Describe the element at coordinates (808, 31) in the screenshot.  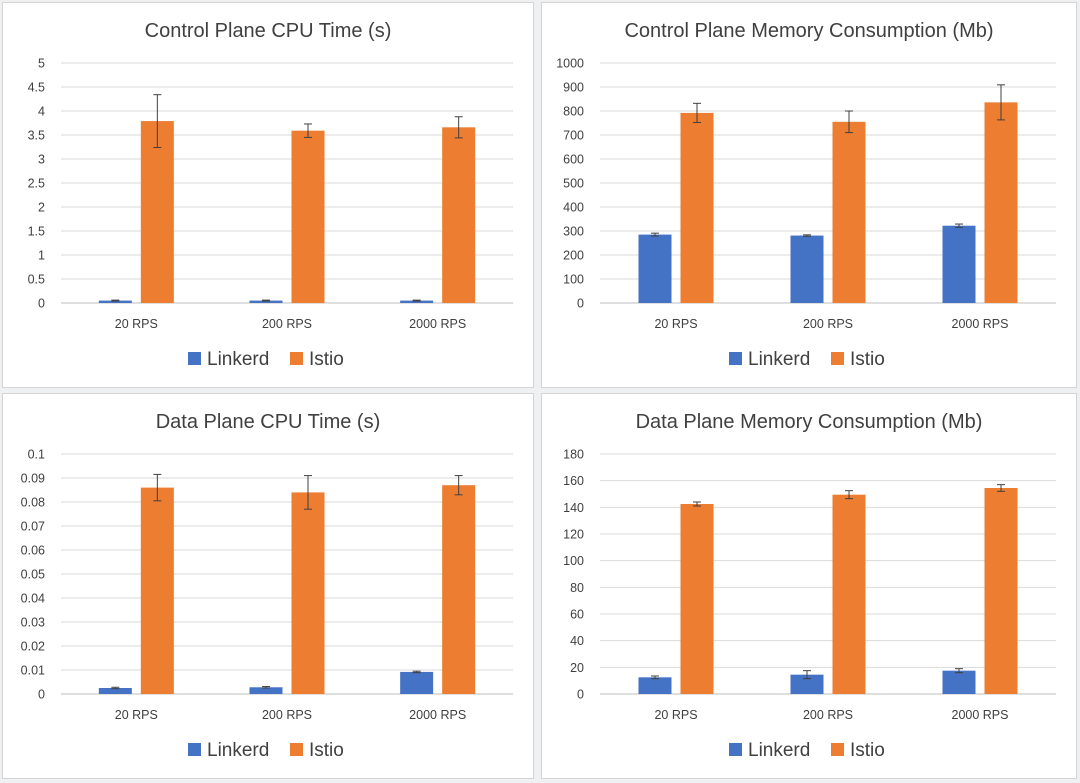
I see `chart-title: Control Plane Memory Consumption (Mb)` at that location.